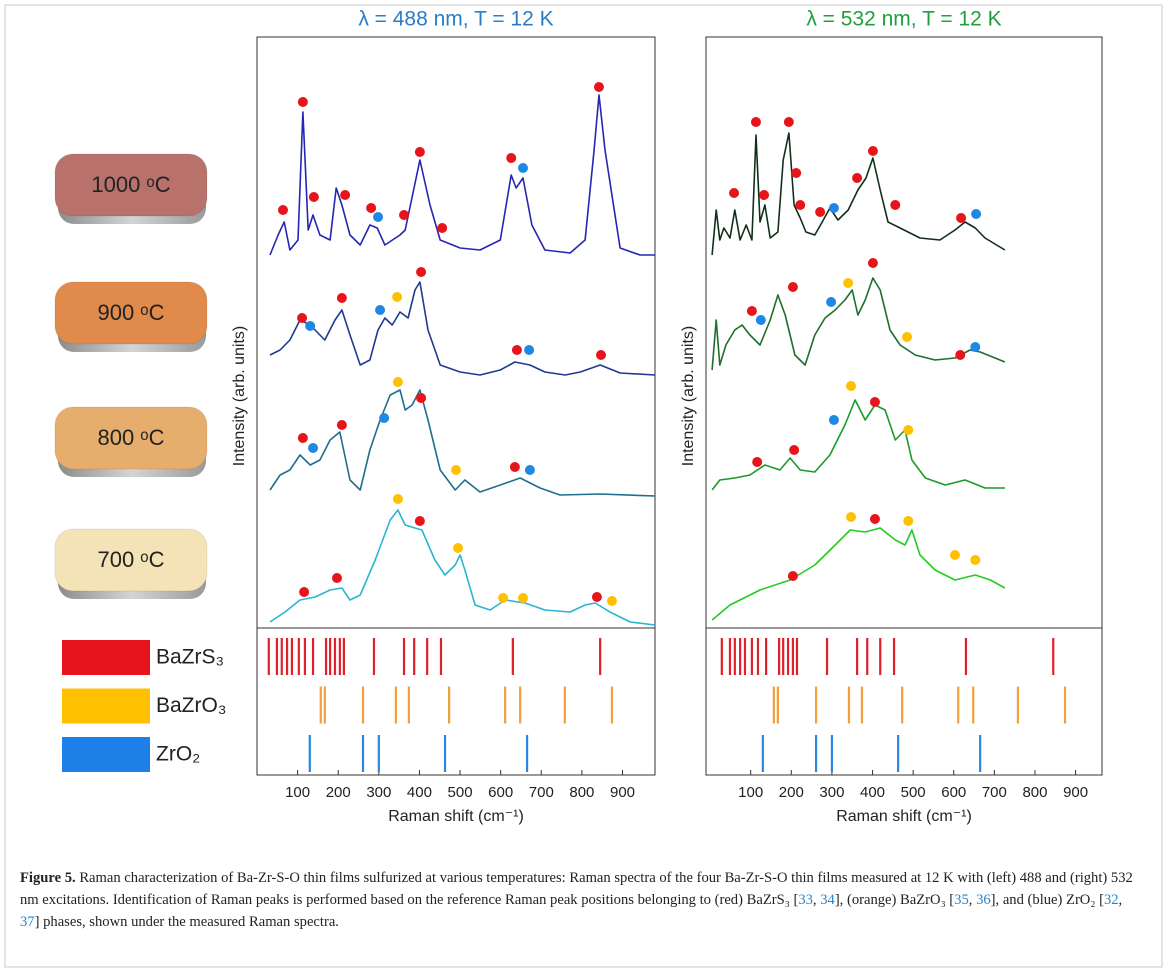 The width and height of the screenshot is (1168, 973). I want to click on reference-link: 34, so click(827, 900).